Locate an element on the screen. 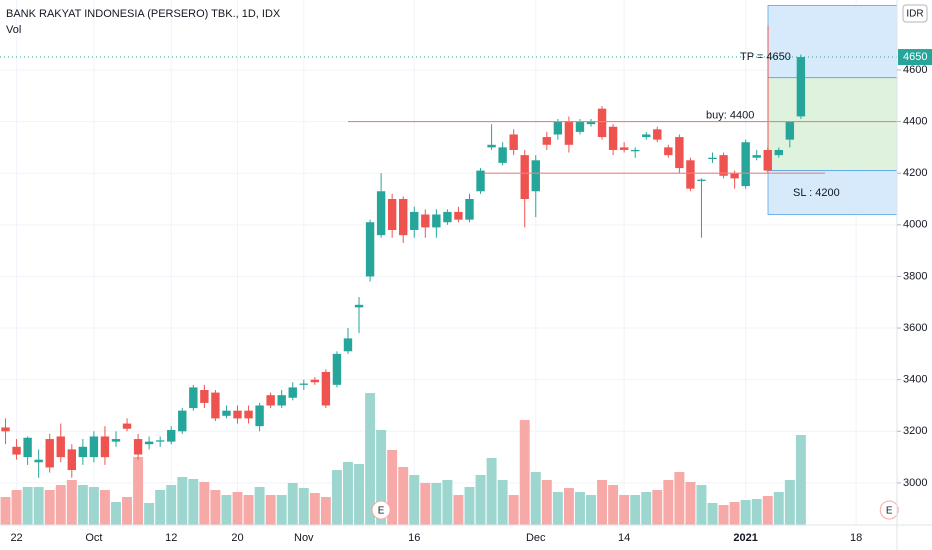 The image size is (932, 550). y-tick-label: 3200 is located at coordinates (915, 431).